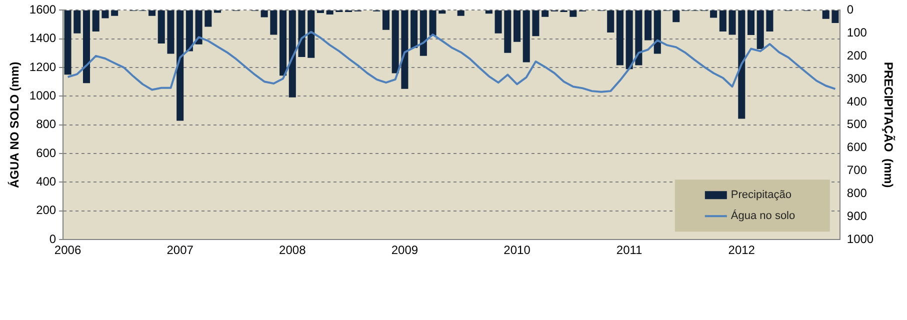  I want to click on legend-label: Precipitação, so click(761, 195).